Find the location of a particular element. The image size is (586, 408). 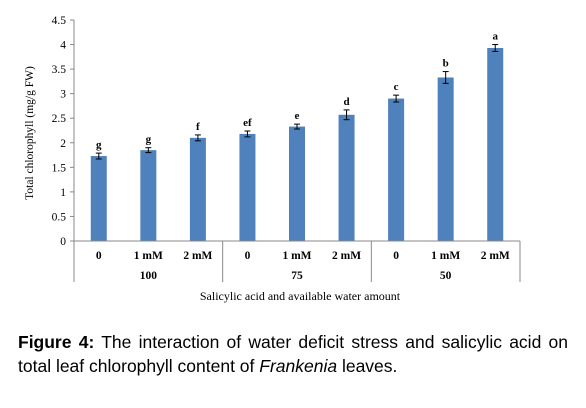

y-tick-label: 1 is located at coordinates (63, 193).